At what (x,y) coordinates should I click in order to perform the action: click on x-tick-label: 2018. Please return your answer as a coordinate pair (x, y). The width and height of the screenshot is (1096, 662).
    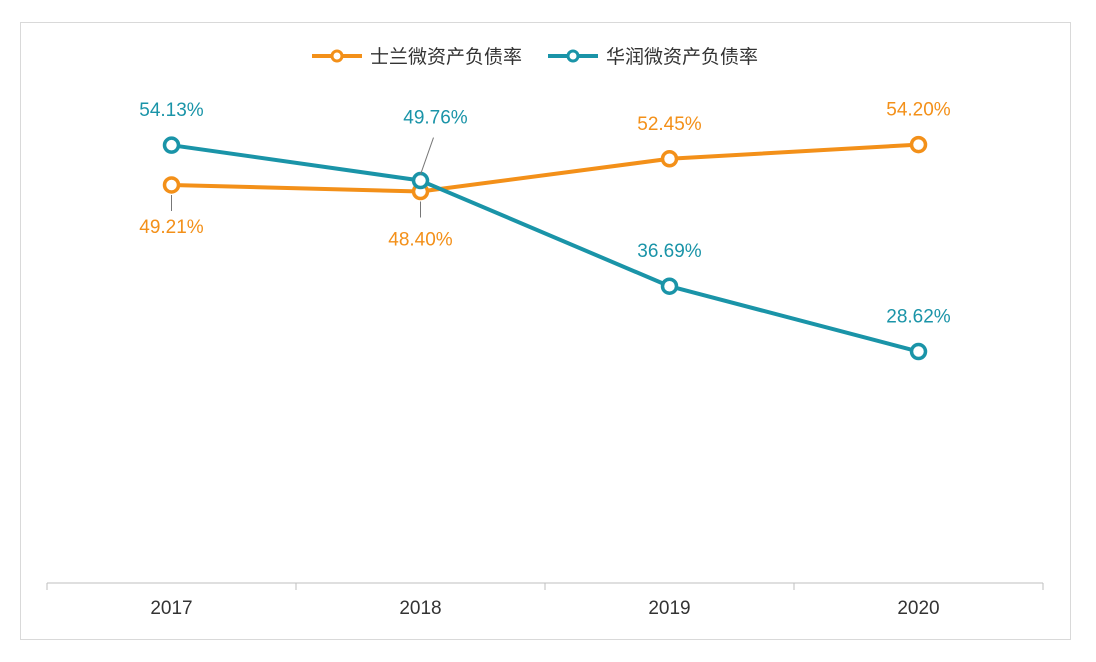
    Looking at the image, I should click on (420, 608).